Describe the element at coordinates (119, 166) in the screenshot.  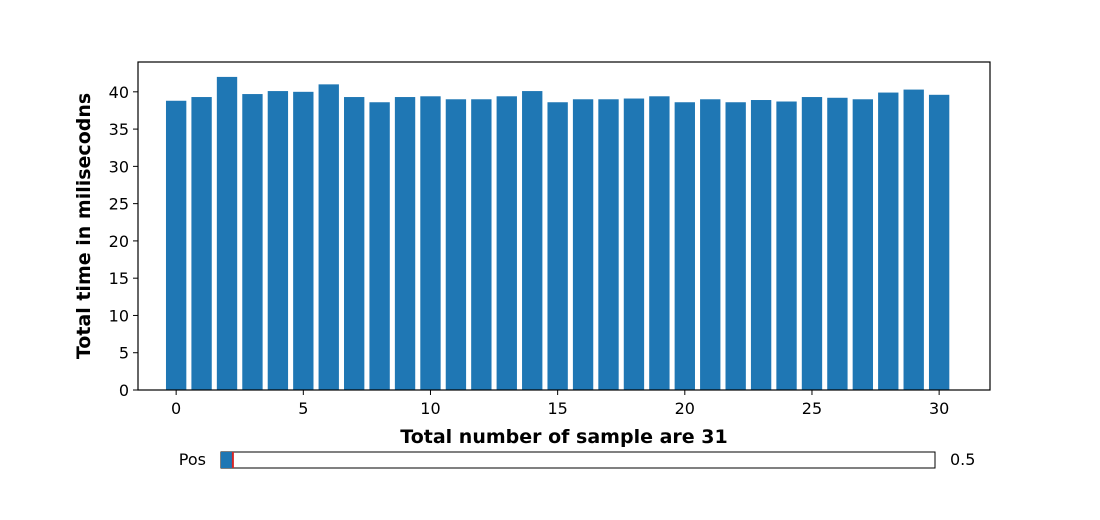
I see `y-tick-label: 30` at that location.